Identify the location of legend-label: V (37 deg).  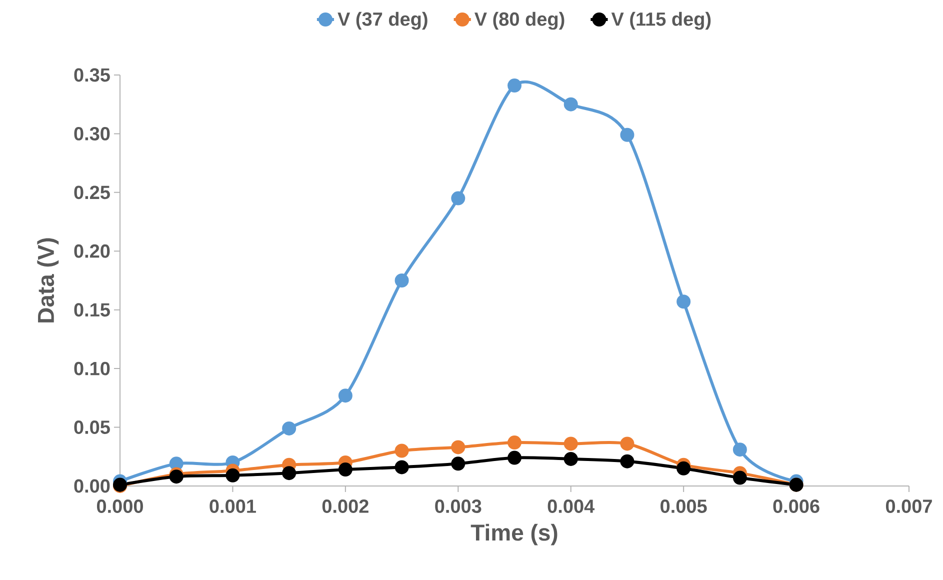
(383, 21).